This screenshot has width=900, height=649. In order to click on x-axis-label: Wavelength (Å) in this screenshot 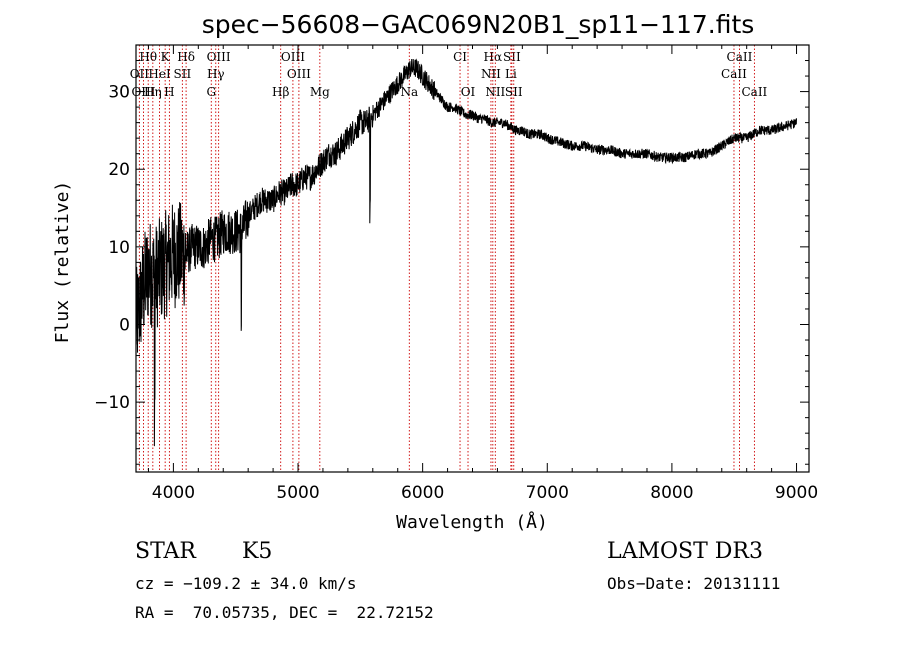, I will do `click(472, 522)`.